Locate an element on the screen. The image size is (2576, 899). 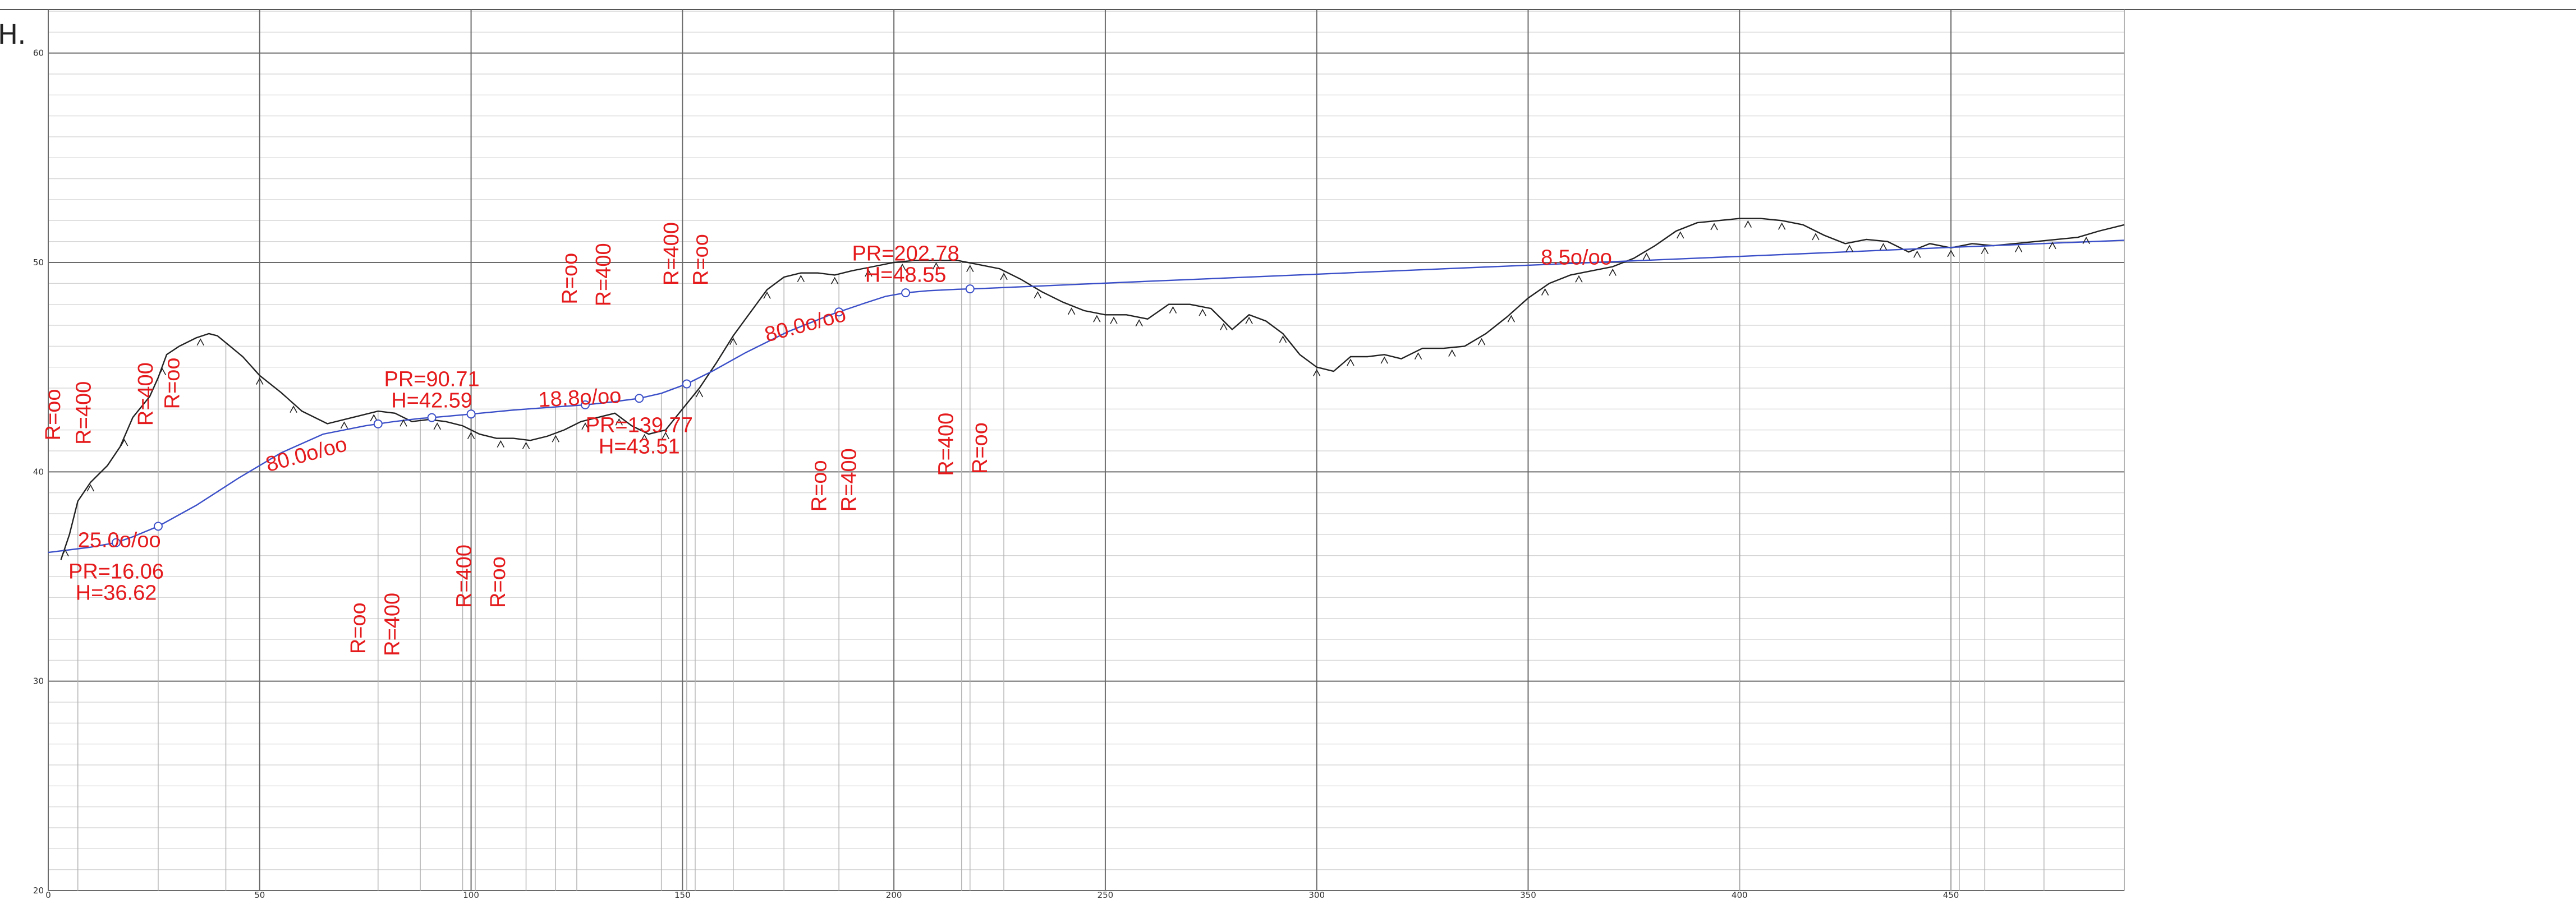
vertex-elevation-label: H=48.55 is located at coordinates (906, 275).